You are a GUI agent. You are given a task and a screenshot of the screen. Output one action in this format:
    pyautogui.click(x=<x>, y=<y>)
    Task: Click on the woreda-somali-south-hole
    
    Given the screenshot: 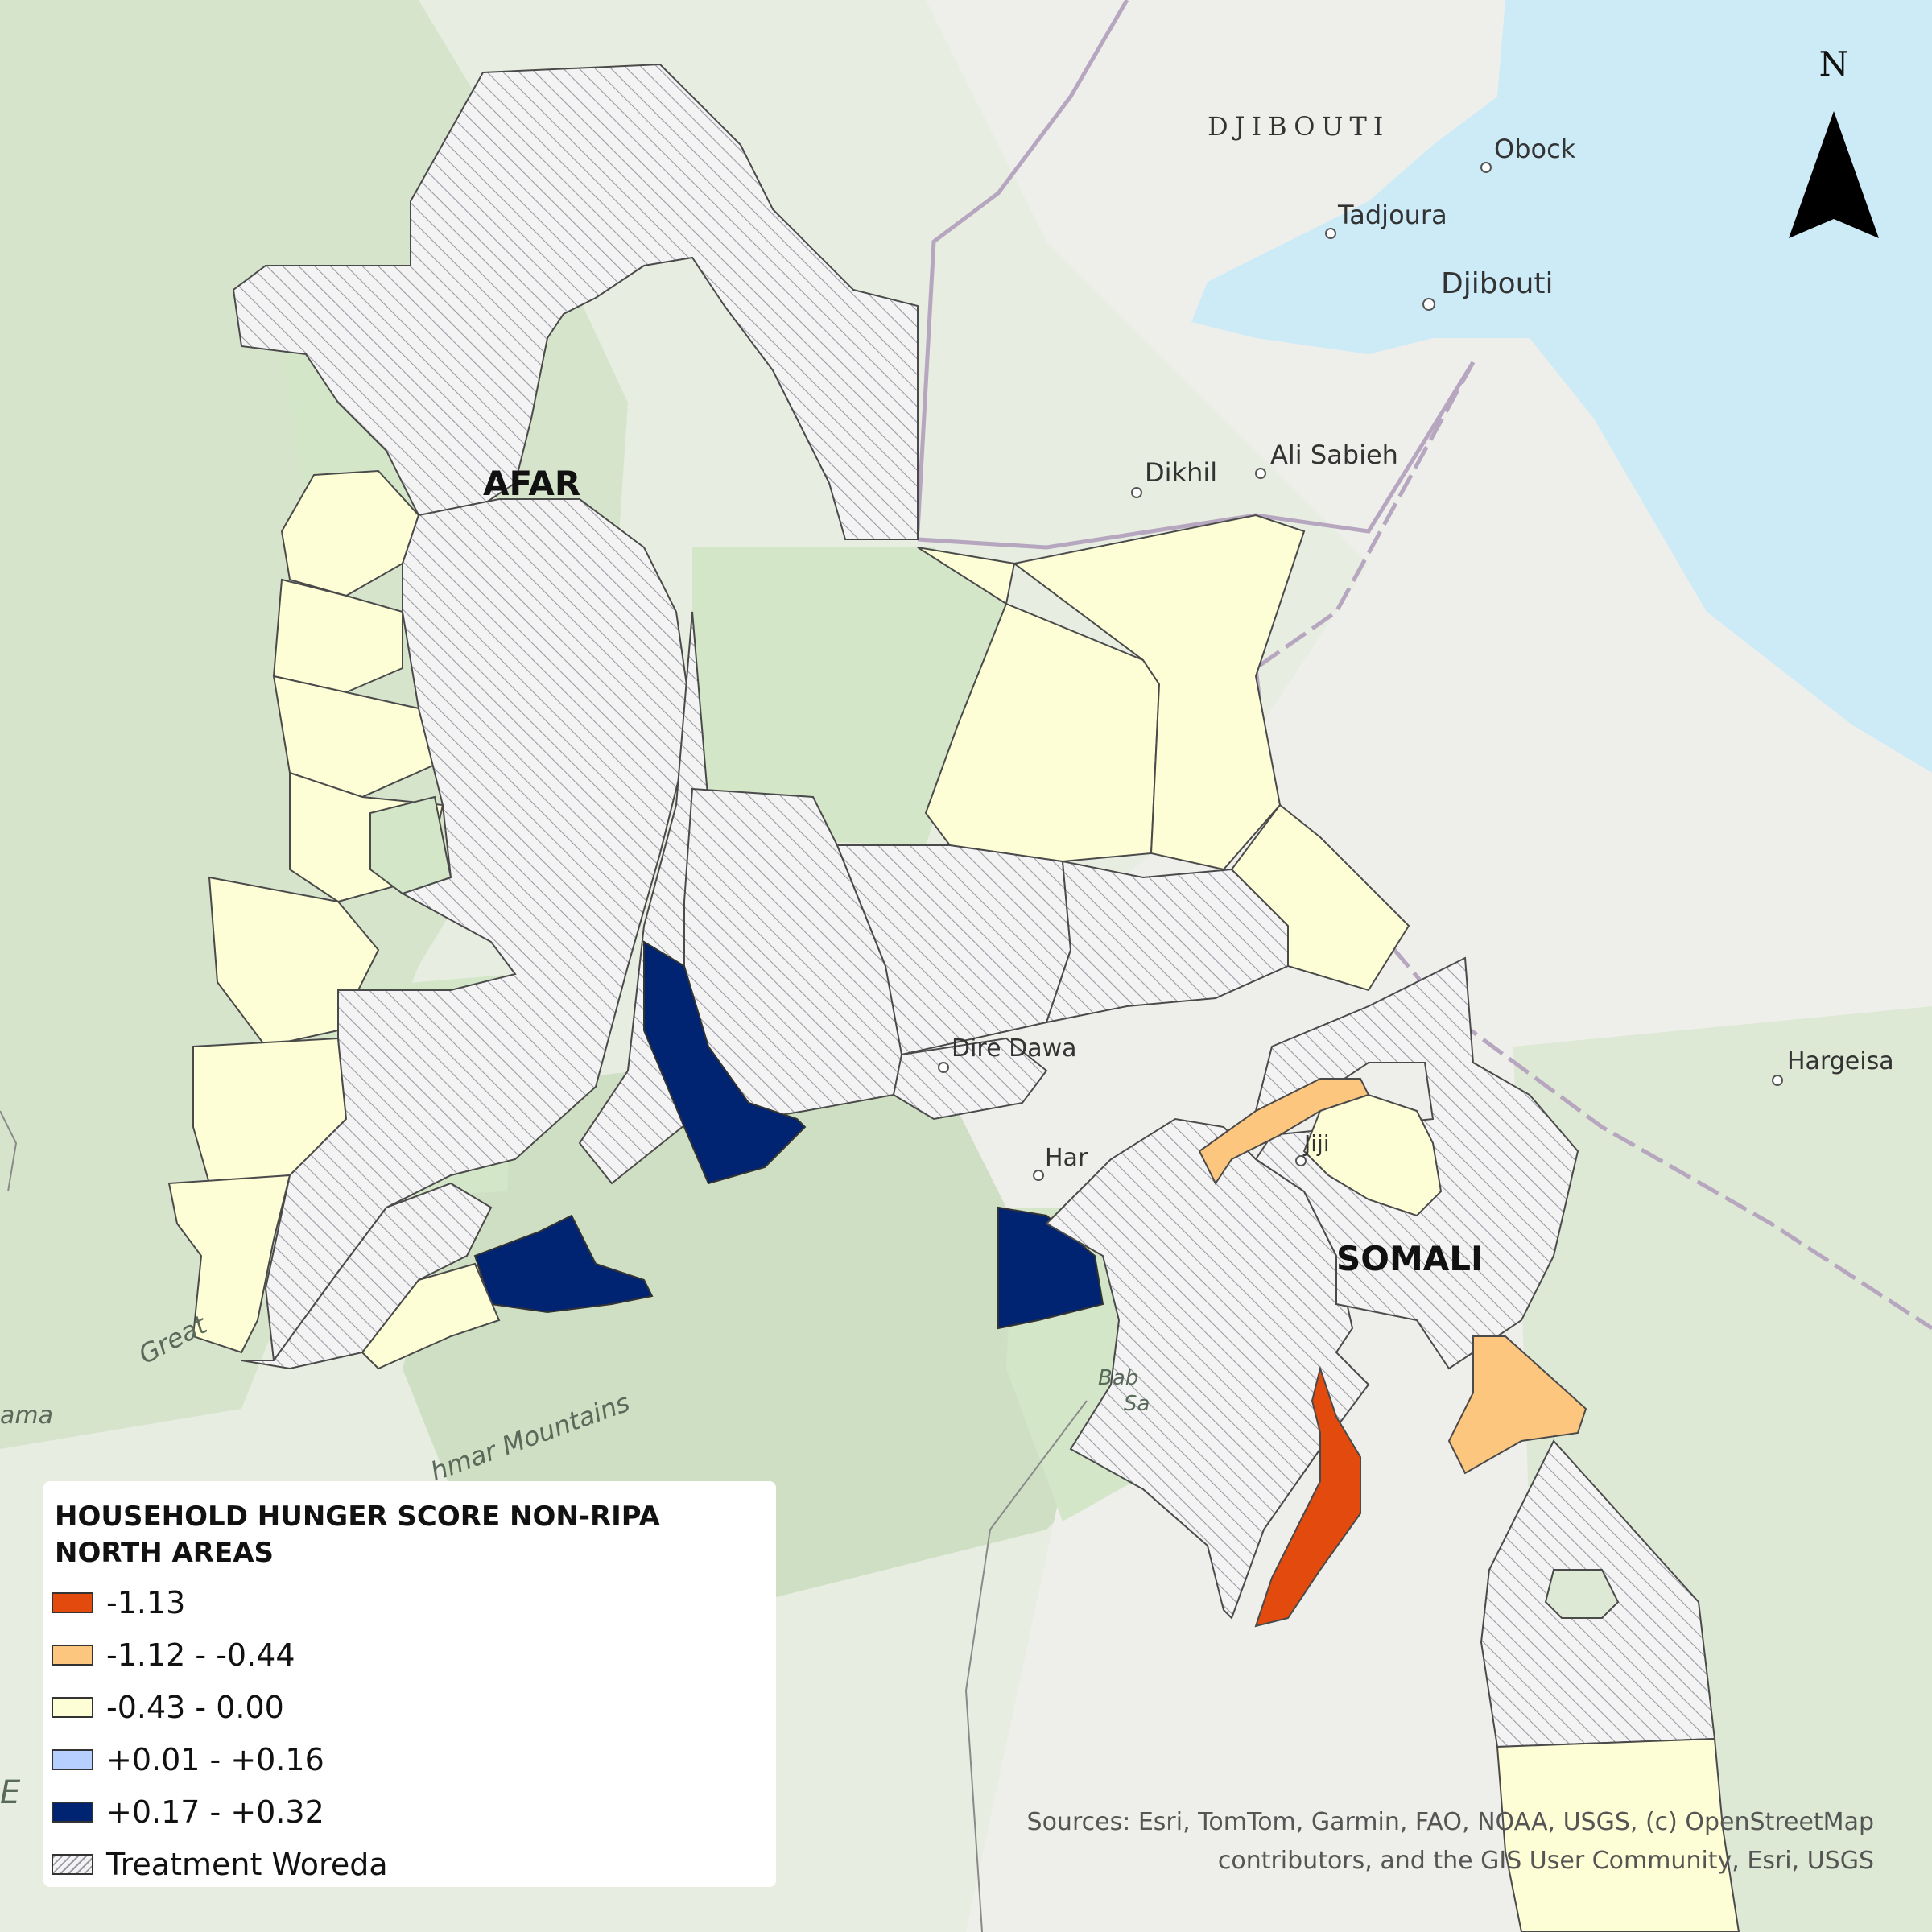 What is the action you would take?
    pyautogui.click(x=1582, y=1594)
    